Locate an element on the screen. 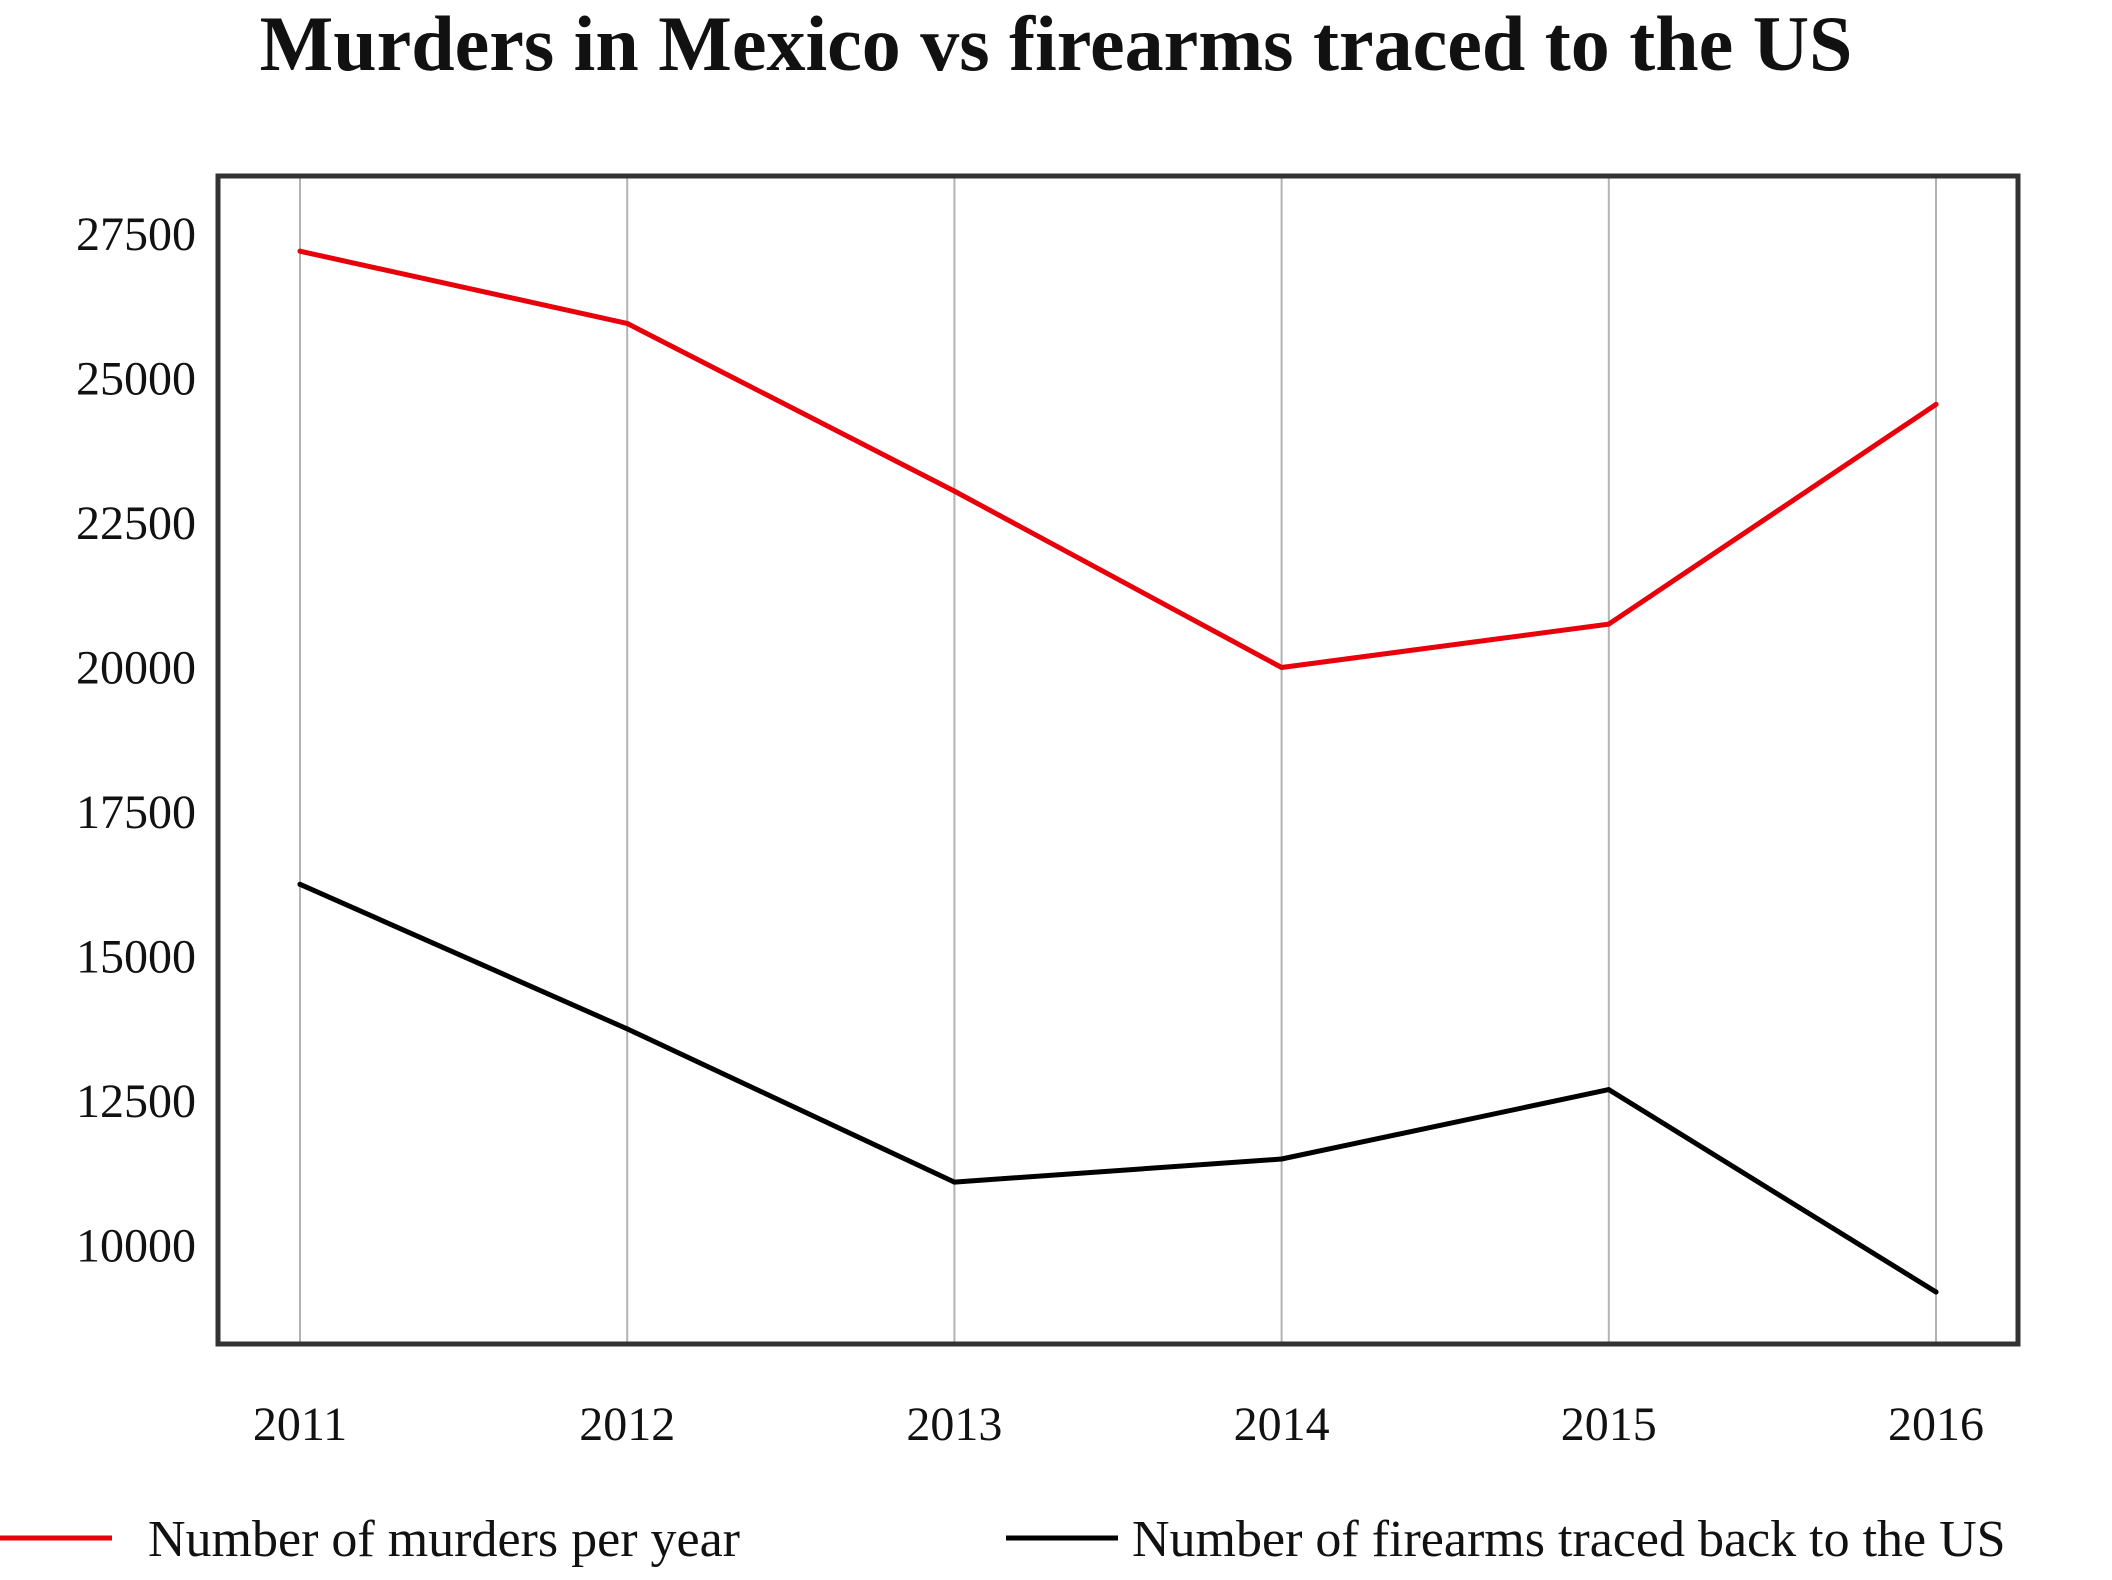 The image size is (2112, 1580). data-point-series-1-2014 is located at coordinates (1282, 667).